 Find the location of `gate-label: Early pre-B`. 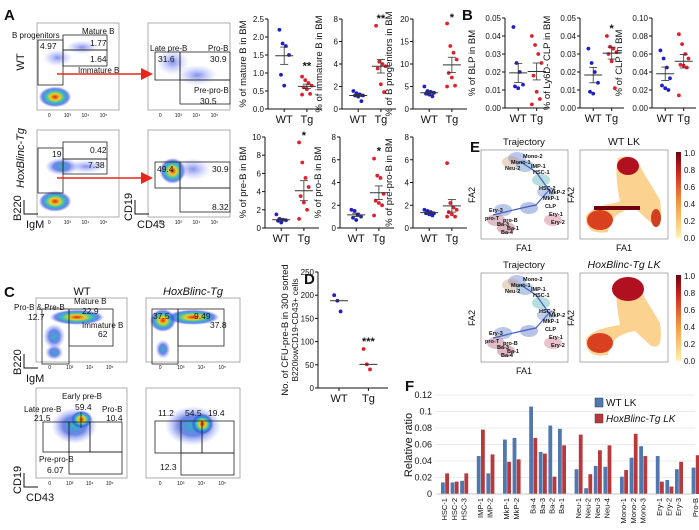

gate-label: Early pre-B is located at coordinates (82, 396).